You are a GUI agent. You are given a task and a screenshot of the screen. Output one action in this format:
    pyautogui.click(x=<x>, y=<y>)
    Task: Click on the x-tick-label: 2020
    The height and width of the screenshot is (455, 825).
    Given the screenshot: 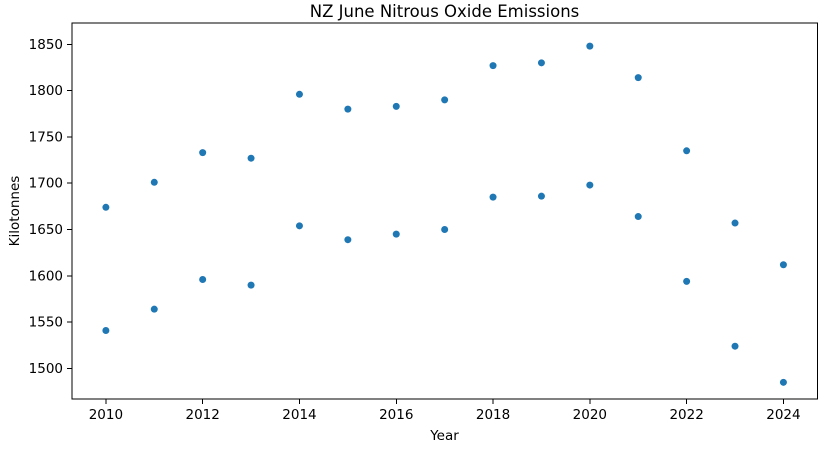 What is the action you would take?
    pyautogui.click(x=590, y=415)
    